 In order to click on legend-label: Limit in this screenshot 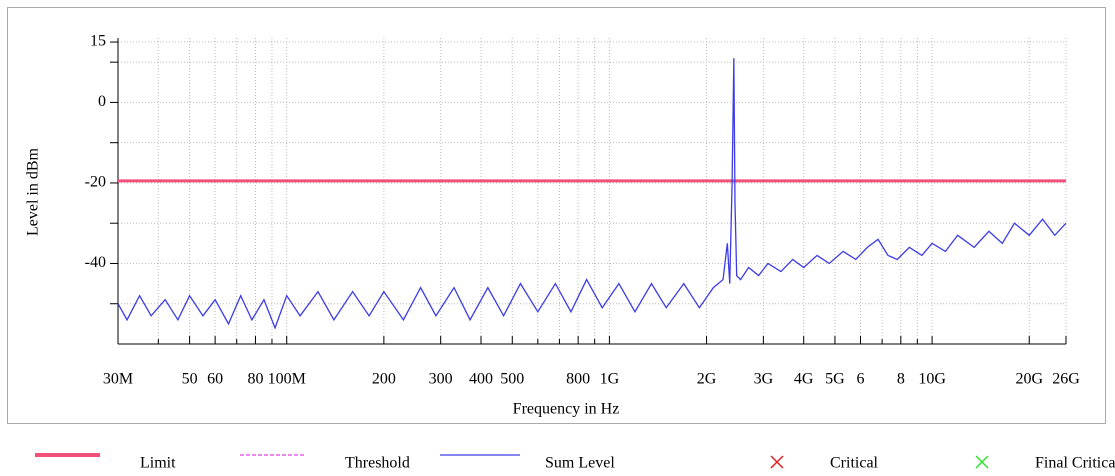, I will do `click(158, 463)`.